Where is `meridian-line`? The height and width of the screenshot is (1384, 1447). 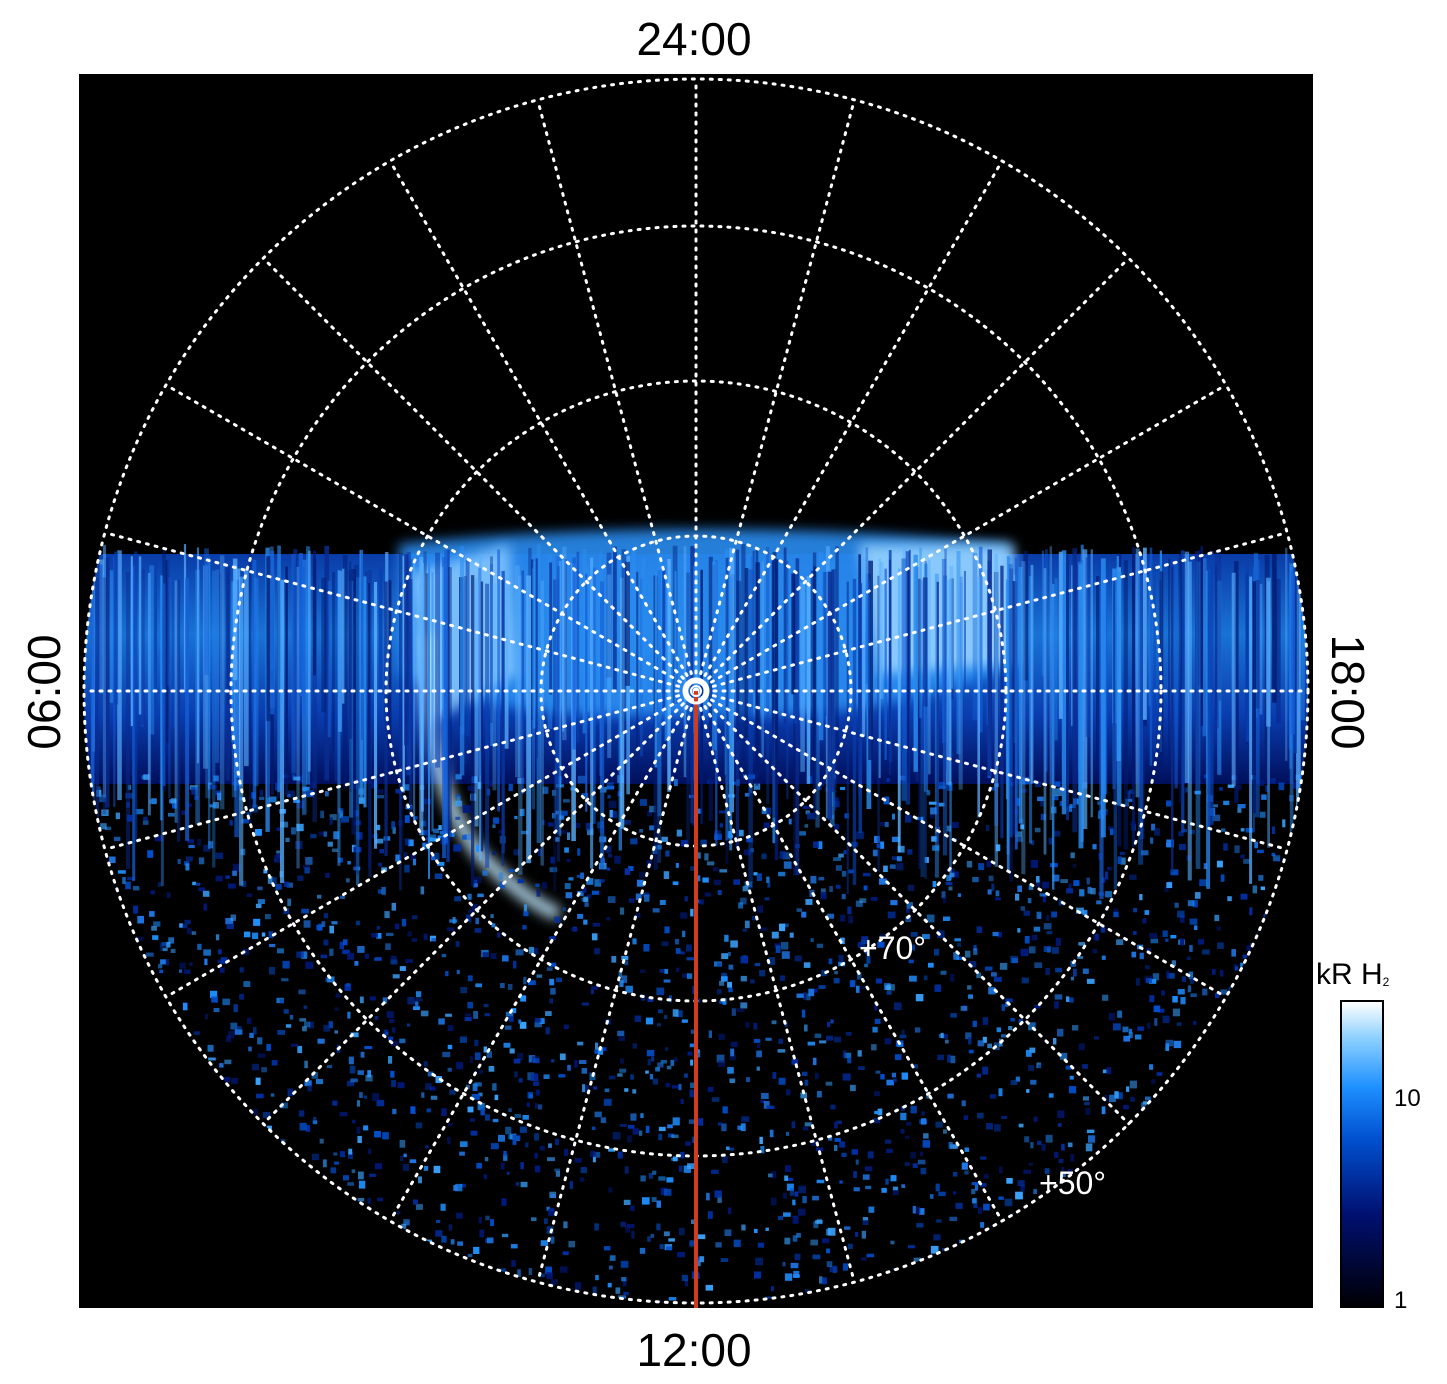
meridian-line is located at coordinates (543, 426).